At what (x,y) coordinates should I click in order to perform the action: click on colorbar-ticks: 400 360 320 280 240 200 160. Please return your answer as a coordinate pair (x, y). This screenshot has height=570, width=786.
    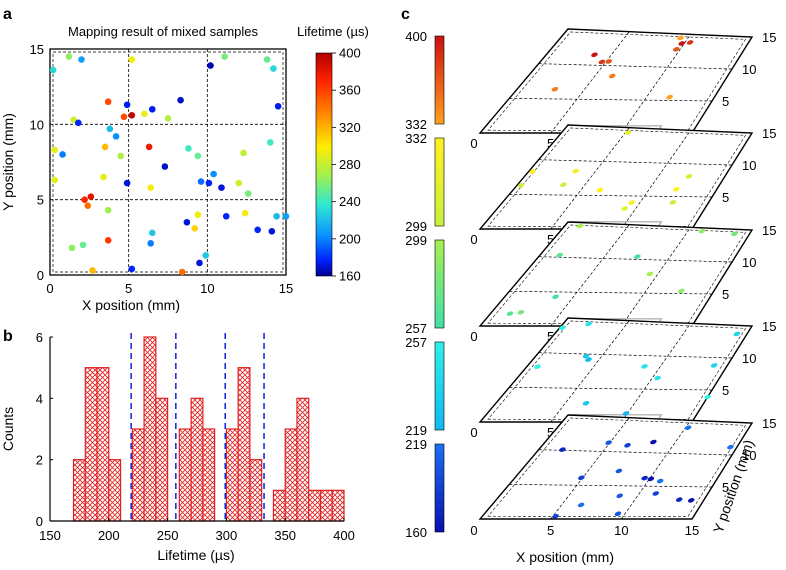
    Looking at the image, I should click on (346, 165).